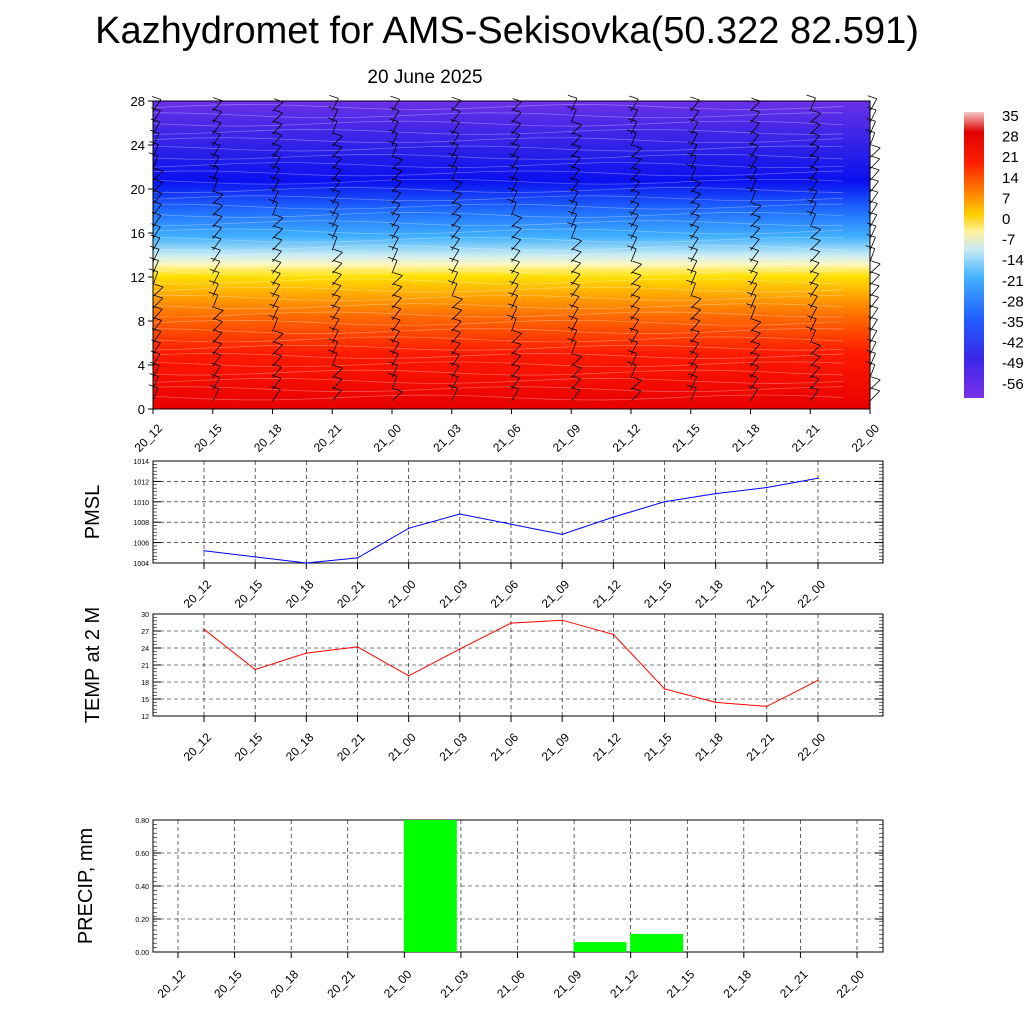 The width and height of the screenshot is (1024, 1024). What do you see at coordinates (794, 984) in the screenshot?
I see `x-tick-label: 21_21` at bounding box center [794, 984].